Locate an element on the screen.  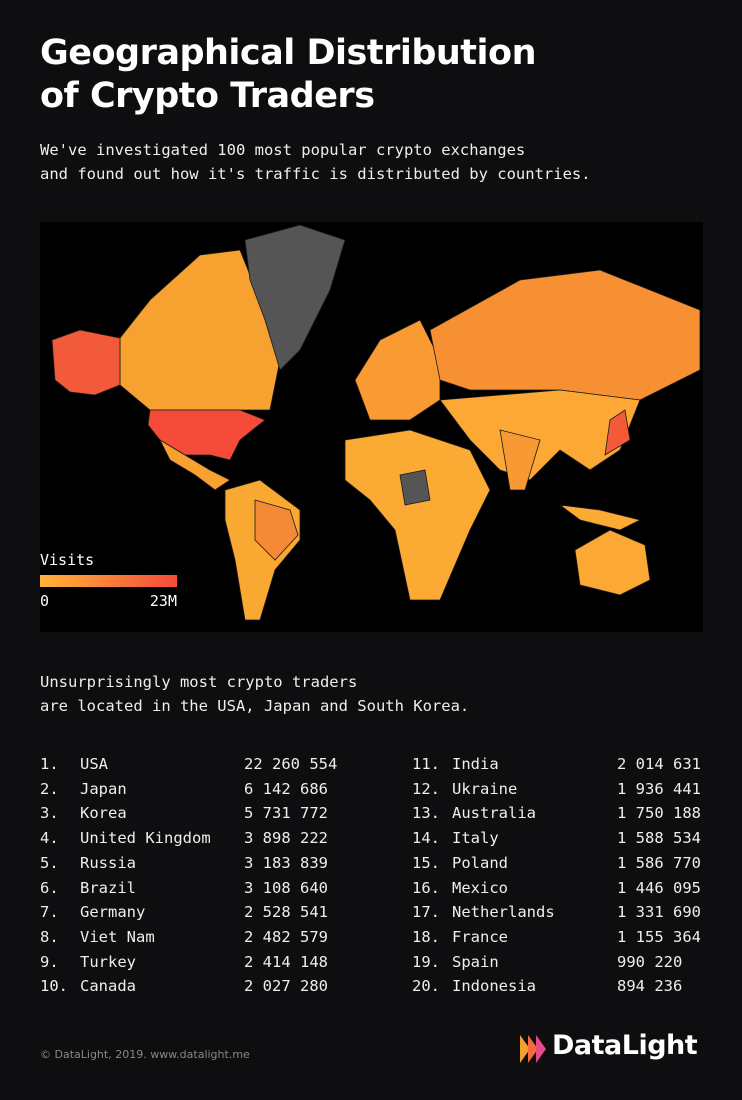
cell-visits: 1 331 690 is located at coordinates (659, 912).